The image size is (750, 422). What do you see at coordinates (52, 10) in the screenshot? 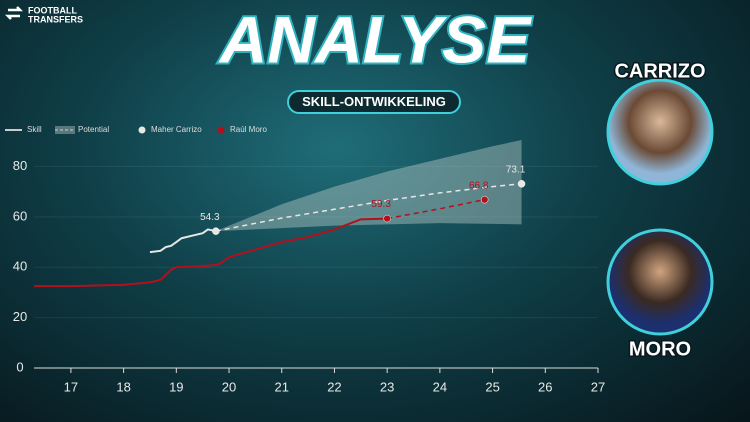
I see `logo-text: FOOTBALL` at bounding box center [52, 10].